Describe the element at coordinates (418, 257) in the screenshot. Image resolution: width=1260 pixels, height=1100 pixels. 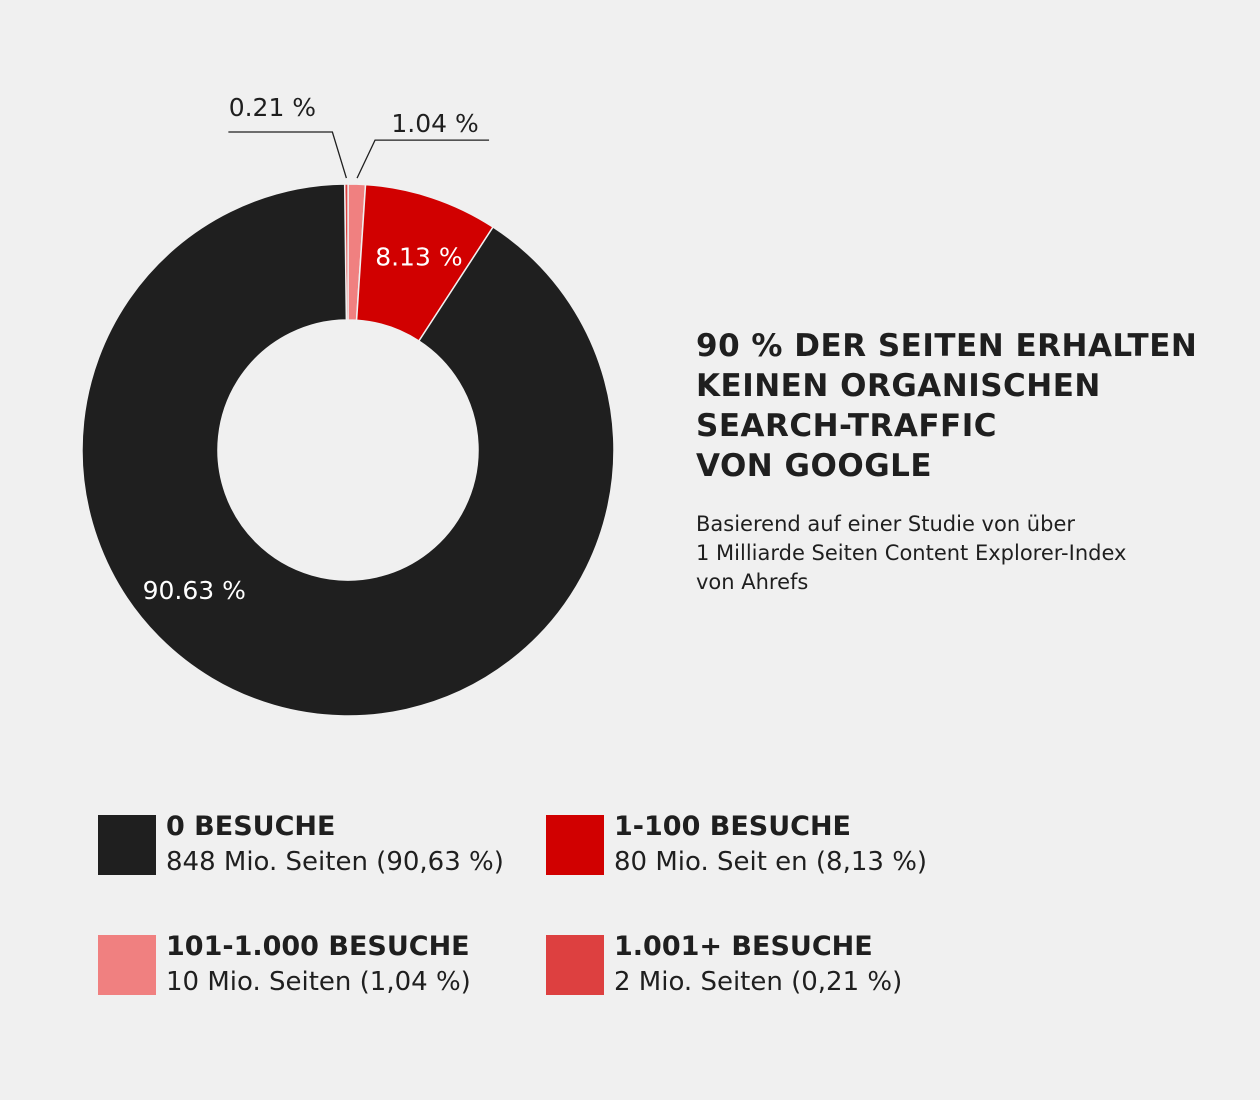
I see `slice-label: 8.13 %` at that location.